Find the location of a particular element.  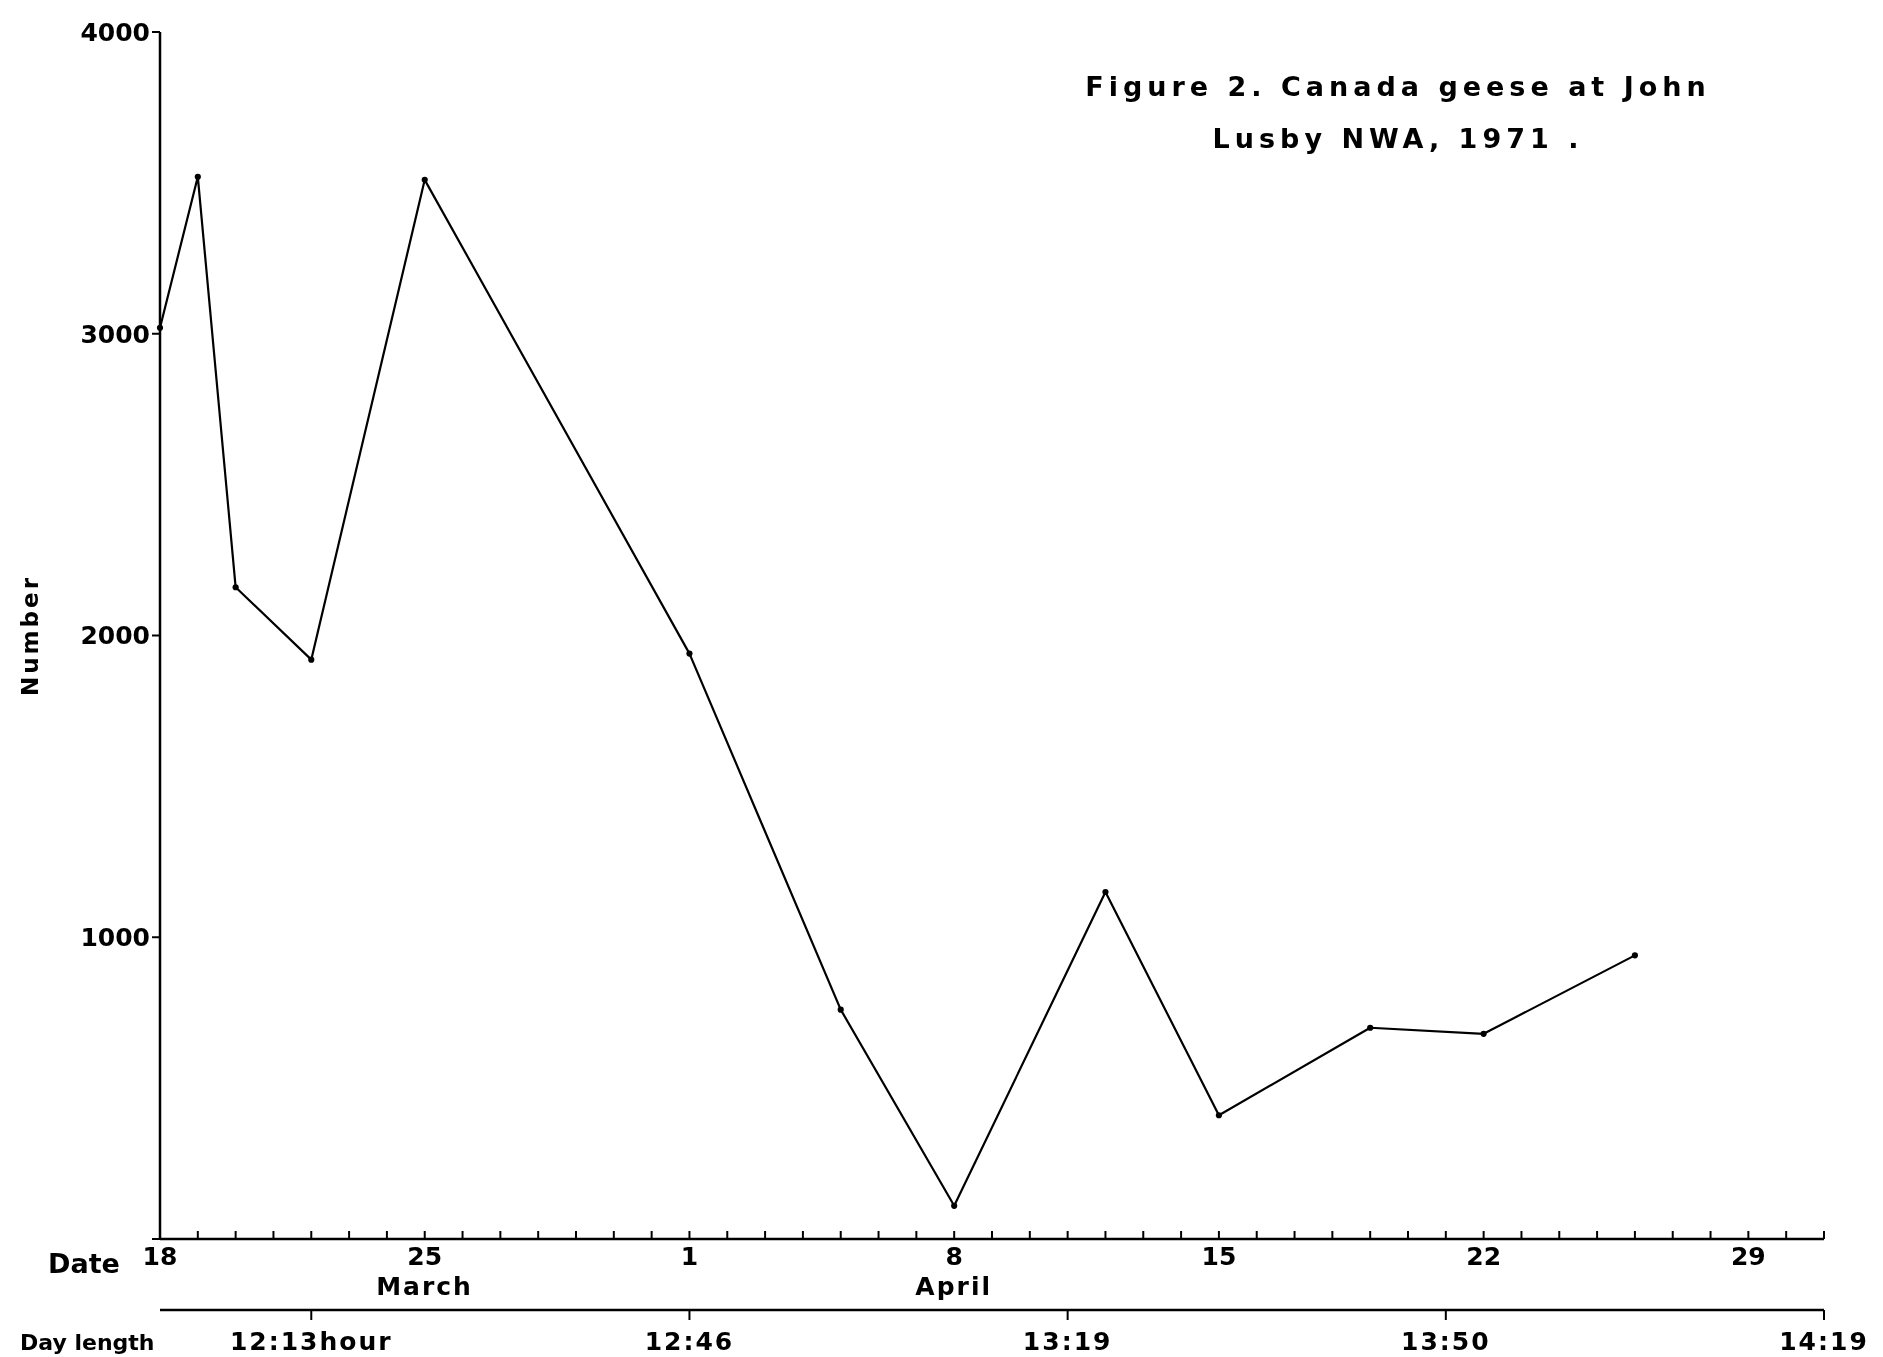

x2-tick-label: 12:13hour is located at coordinates (311, 1341).